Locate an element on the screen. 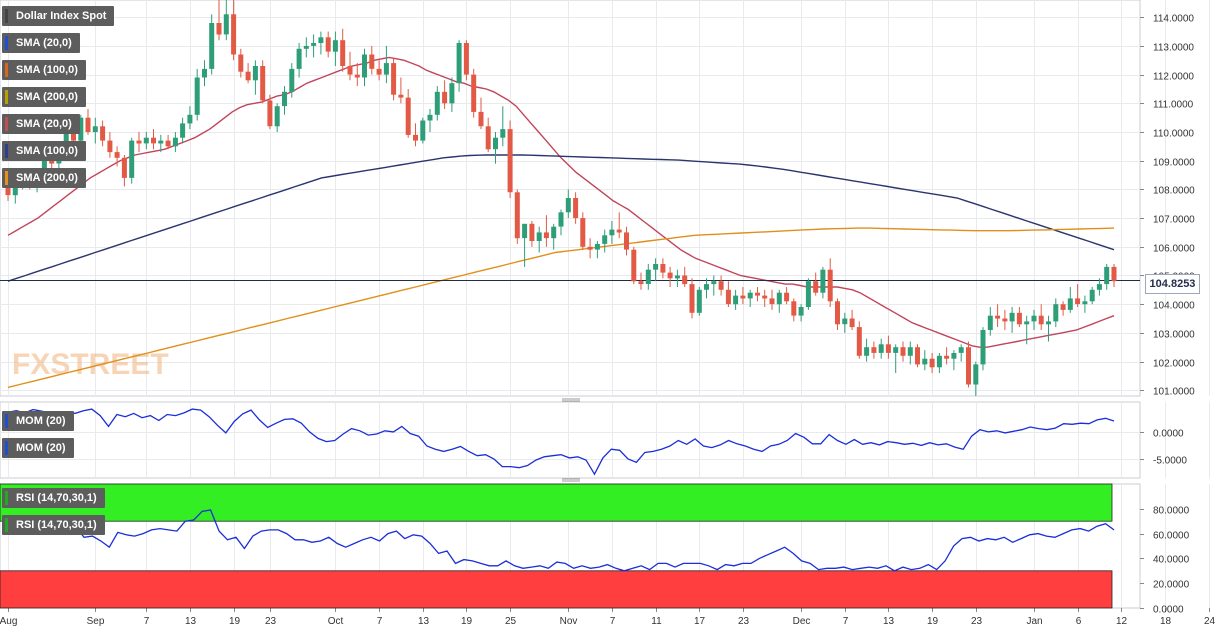 This screenshot has width=1220, height=633. legend-sma-200: SMA (200,0) is located at coordinates (44, 97).